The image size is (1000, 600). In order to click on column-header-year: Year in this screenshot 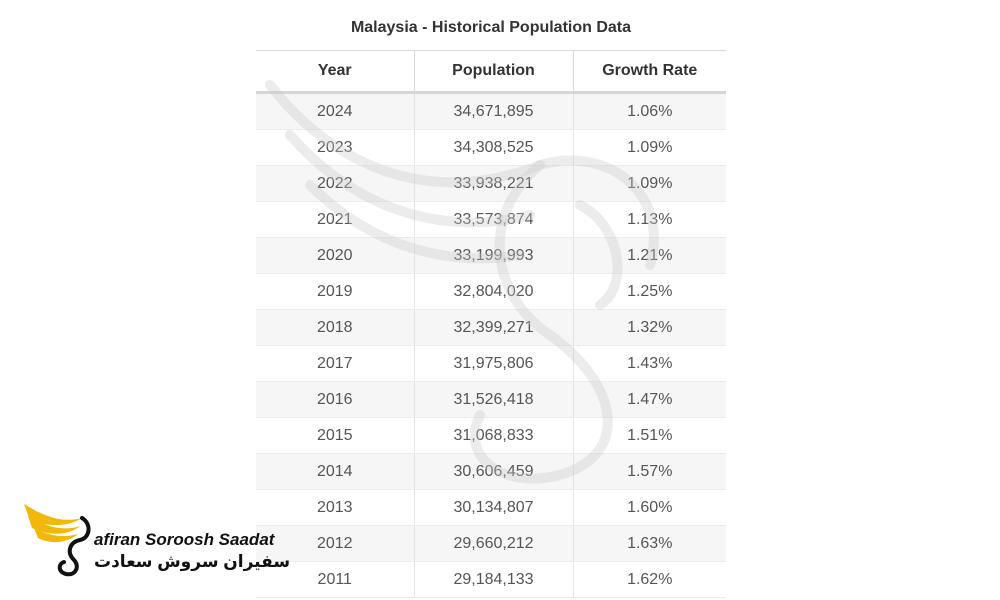, I will do `click(335, 72)`.